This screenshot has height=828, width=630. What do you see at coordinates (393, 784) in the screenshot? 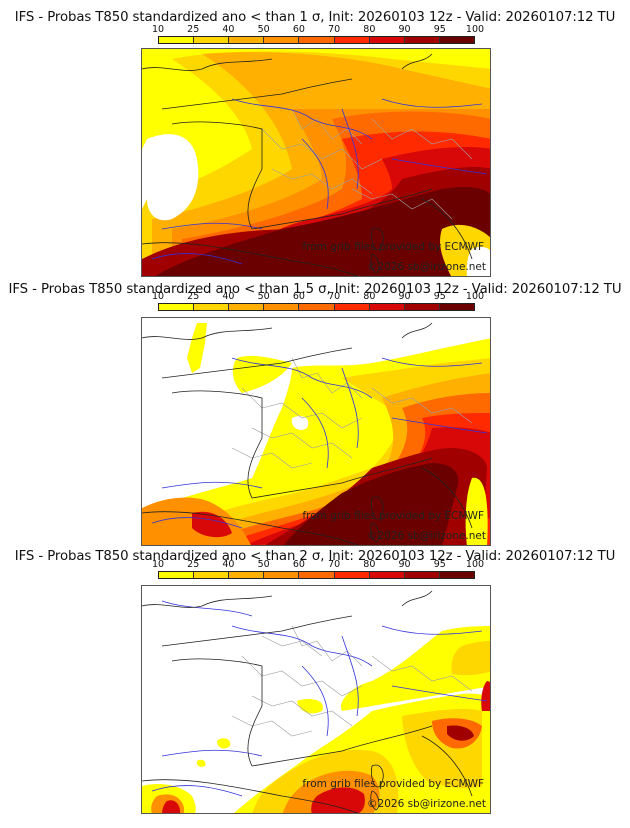
I see `map-3-source-credit: from grib files provided by ECMWF` at bounding box center [393, 784].